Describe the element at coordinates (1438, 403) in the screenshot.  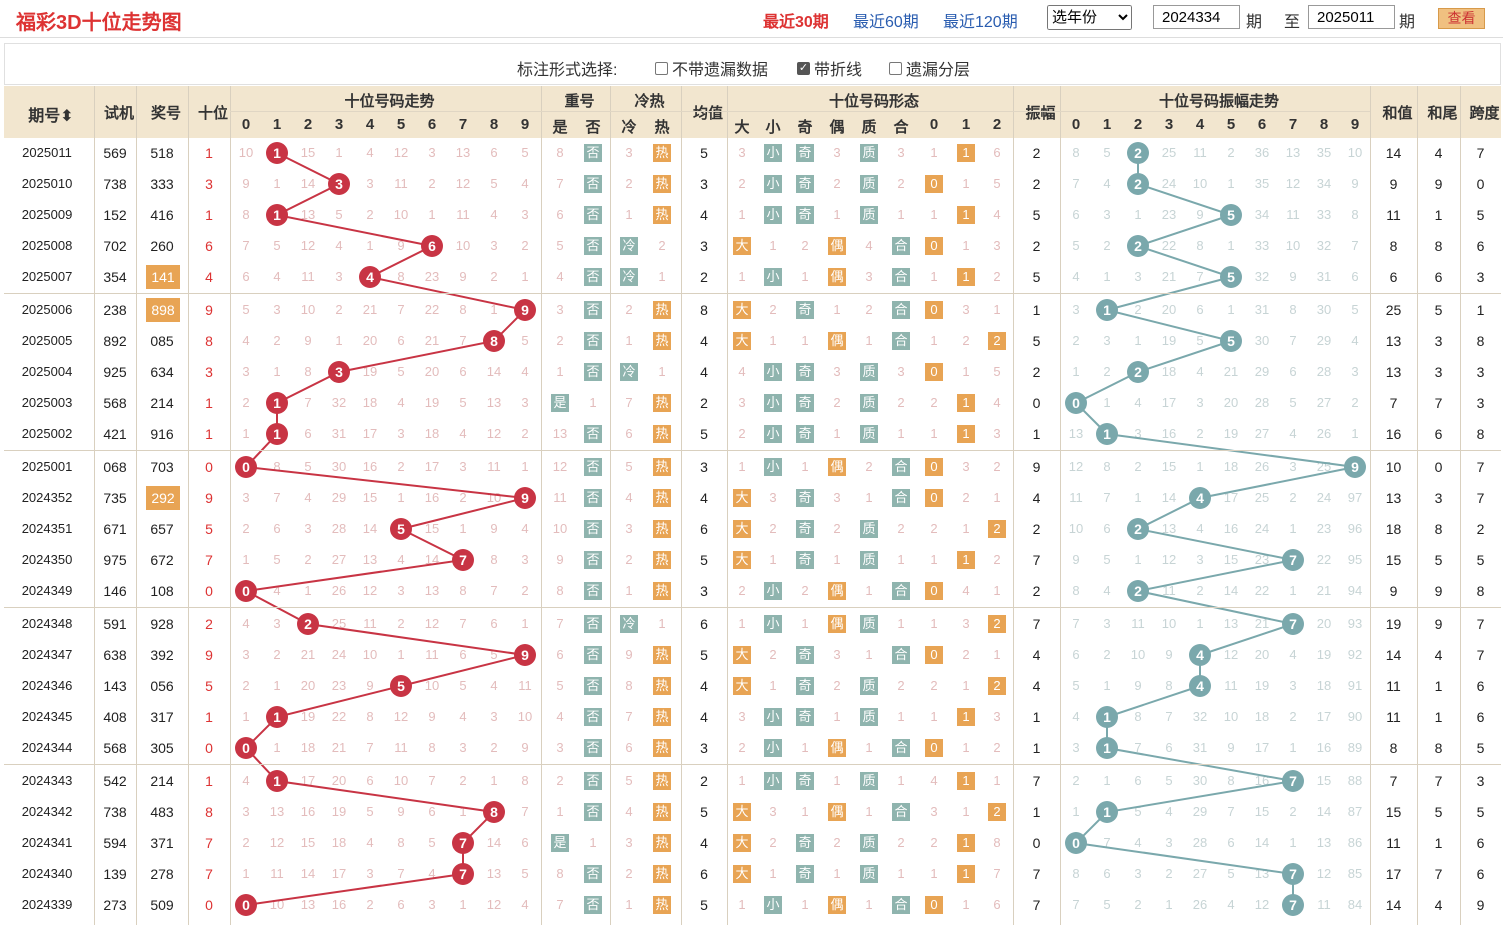
I see `sumtail-value: 7` at that location.